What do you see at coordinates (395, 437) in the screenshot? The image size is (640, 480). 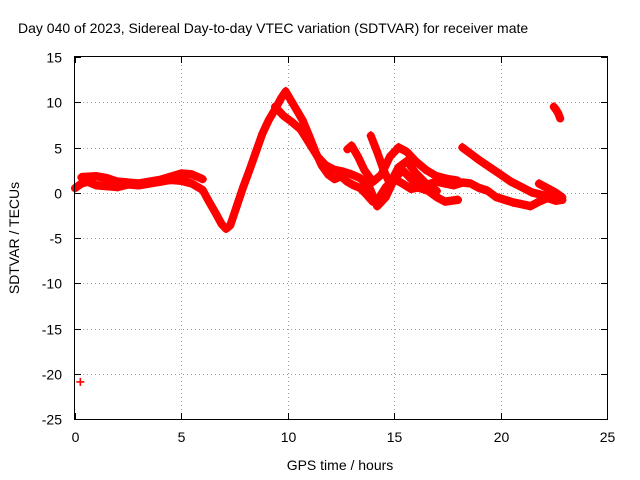 I see `x-tick-label: 15` at bounding box center [395, 437].